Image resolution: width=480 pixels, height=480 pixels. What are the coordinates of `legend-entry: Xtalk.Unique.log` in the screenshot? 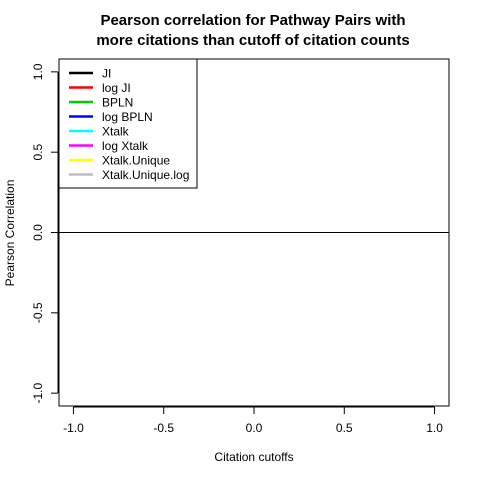 It's located at (129, 175).